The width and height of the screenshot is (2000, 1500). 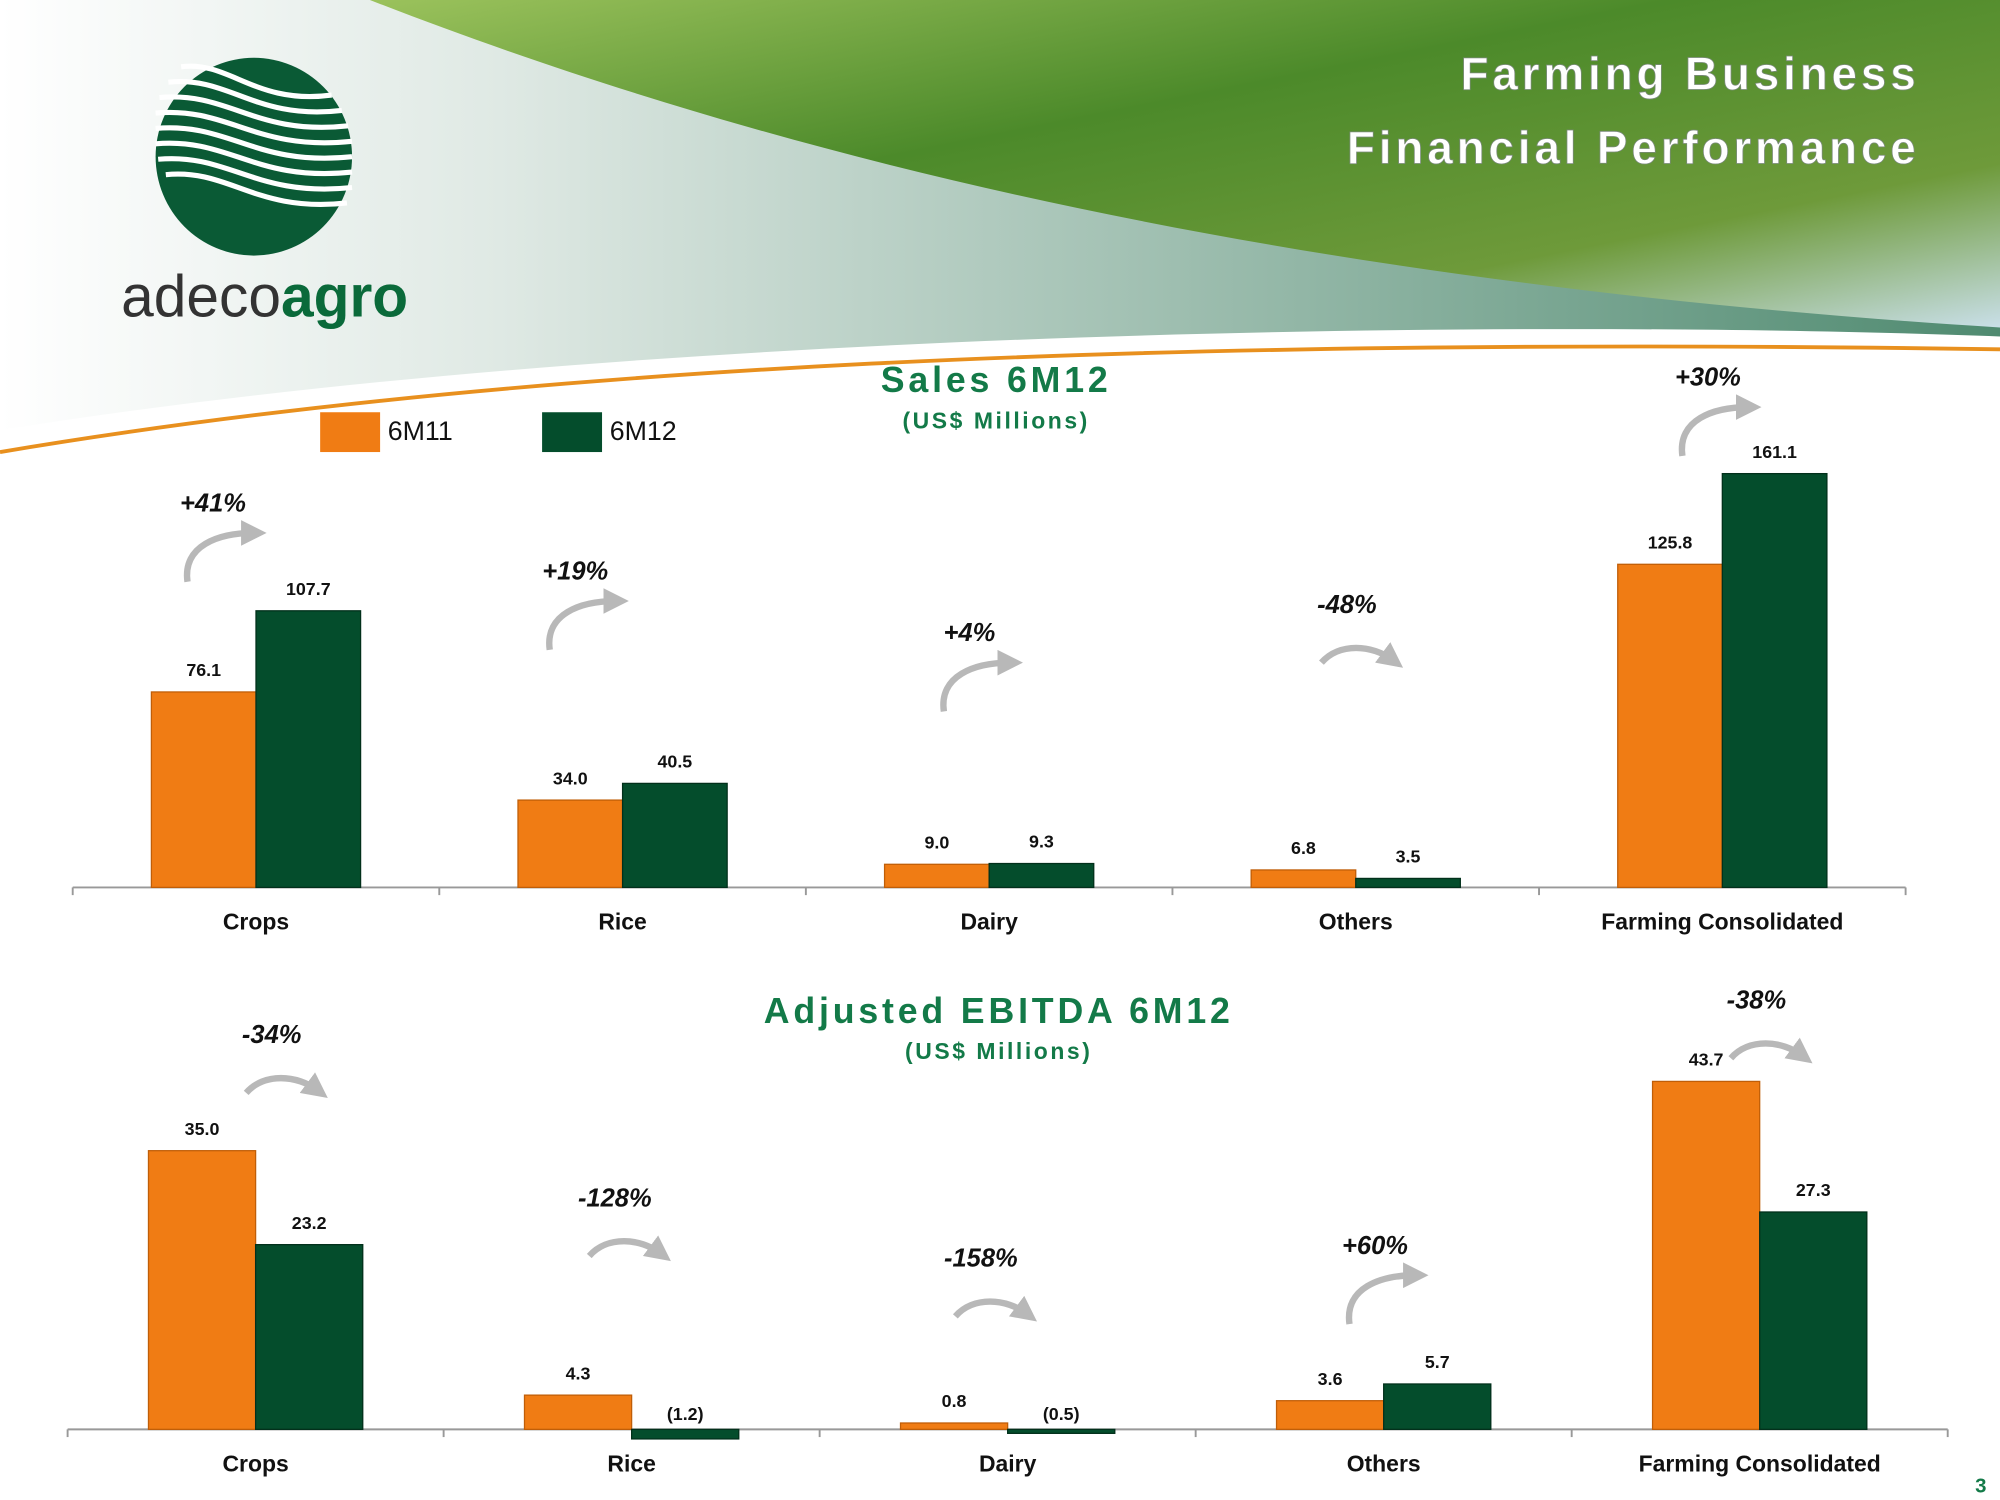 What do you see at coordinates (202, 1129) in the screenshot?
I see `data-label: 35.0` at bounding box center [202, 1129].